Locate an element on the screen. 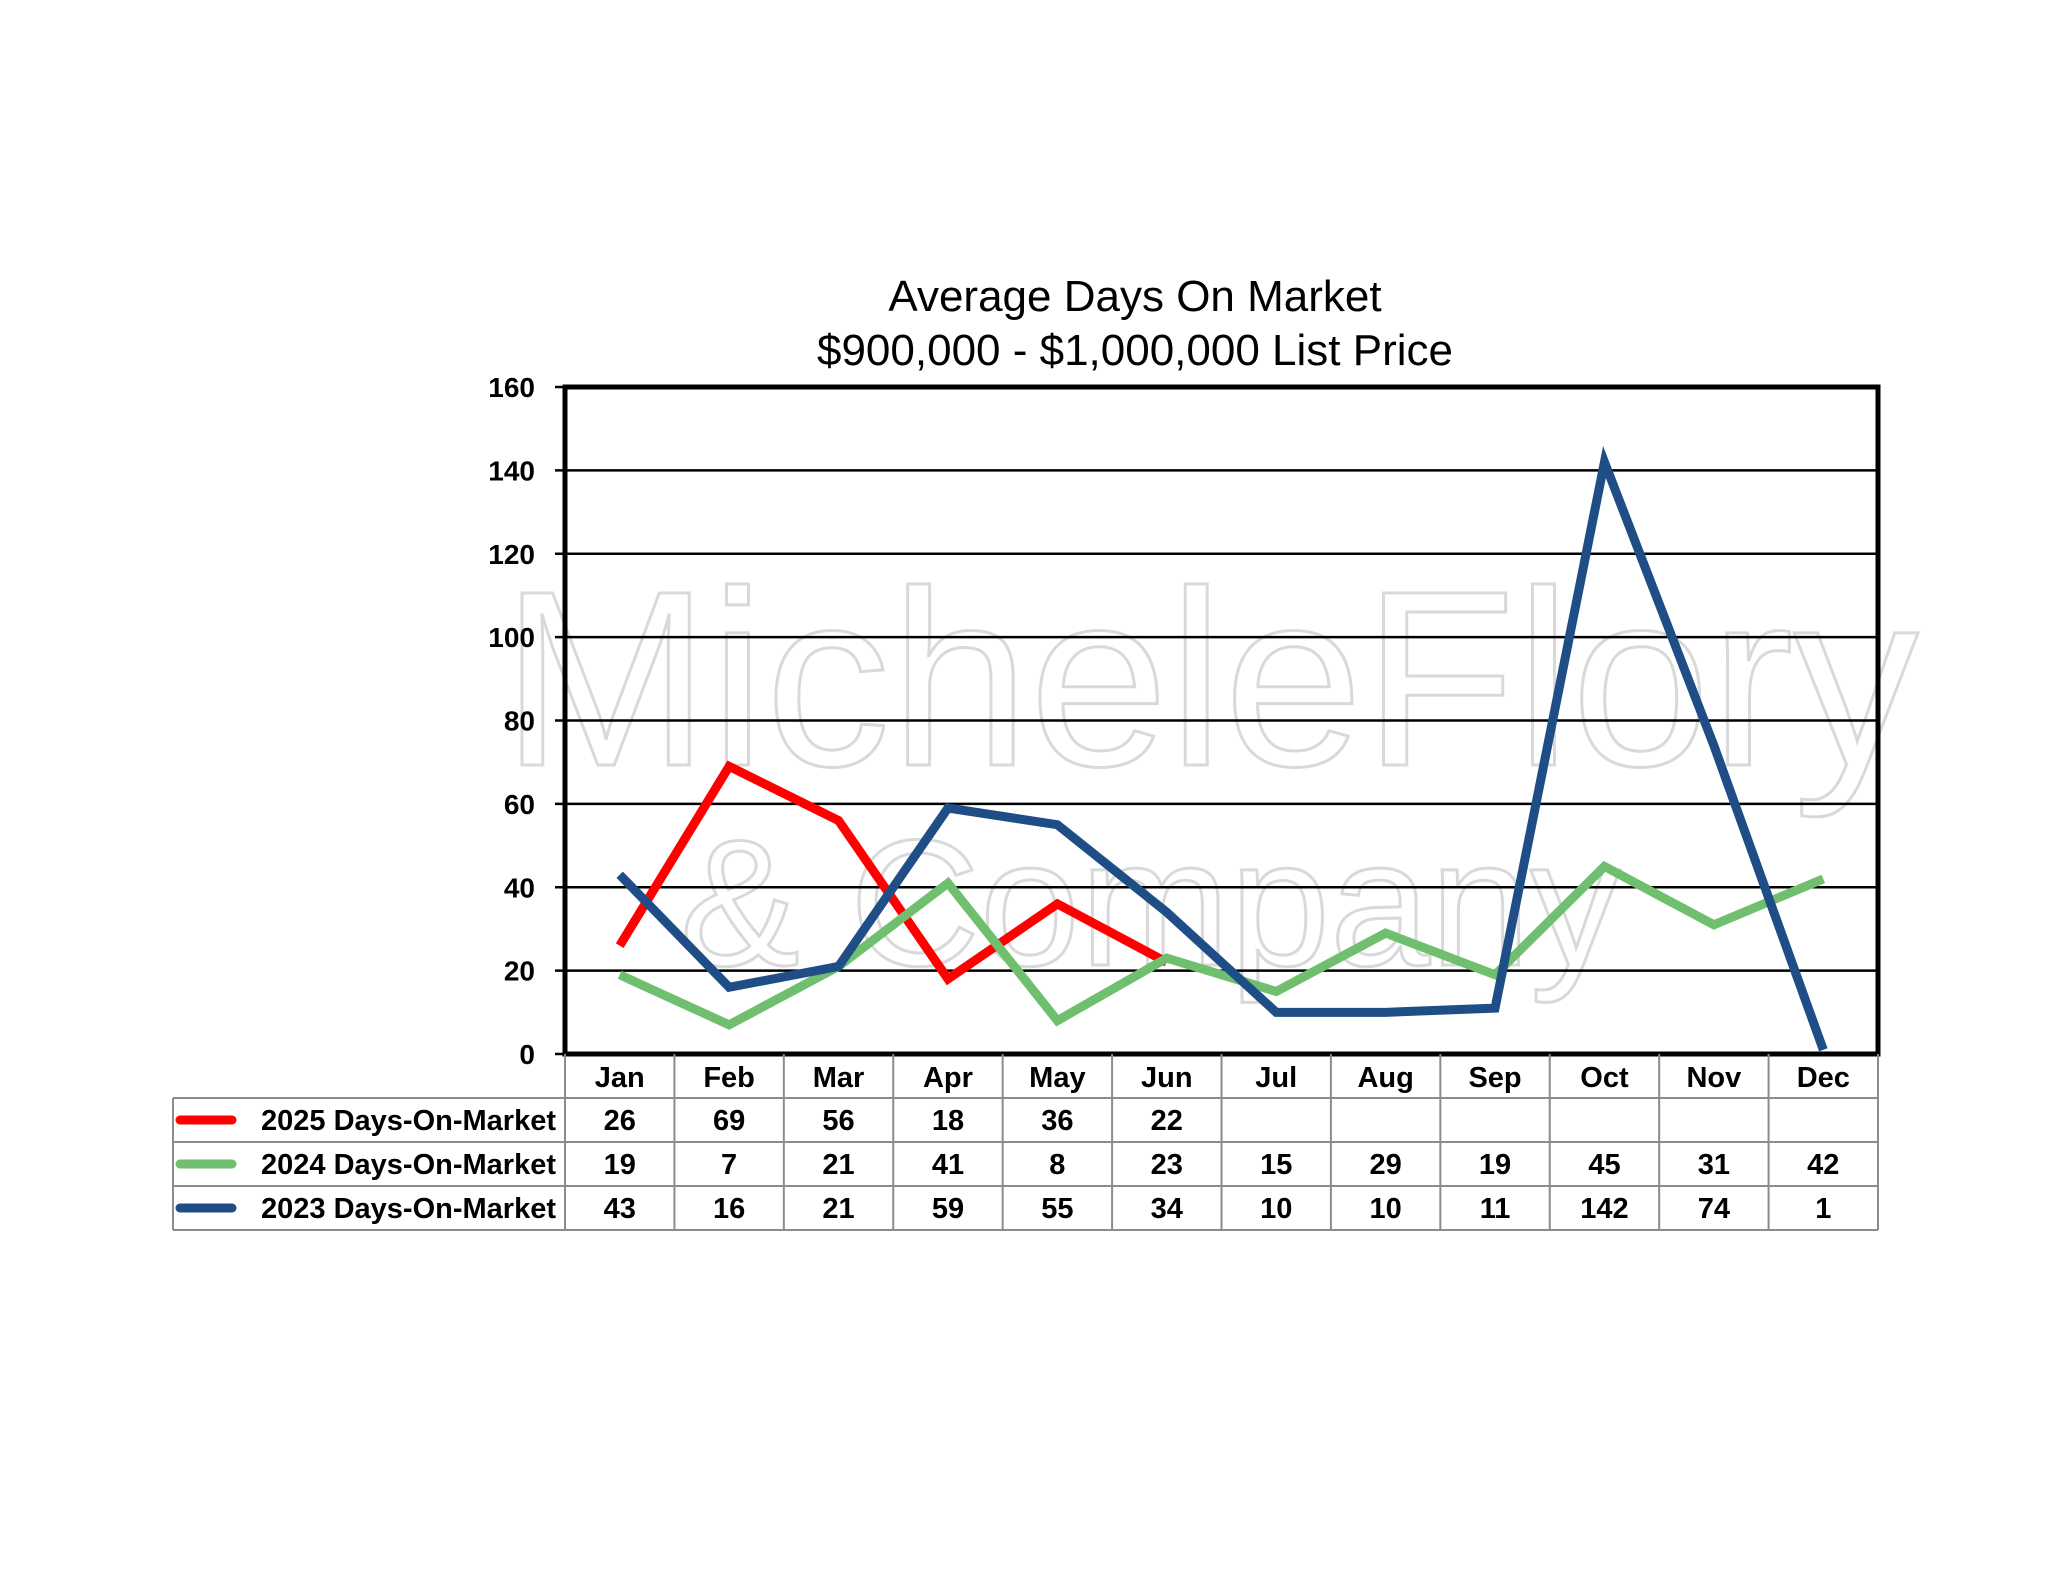 Image resolution: width=2048 pixels, height=1583 pixels. data-cell: 56 is located at coordinates (838, 1121).